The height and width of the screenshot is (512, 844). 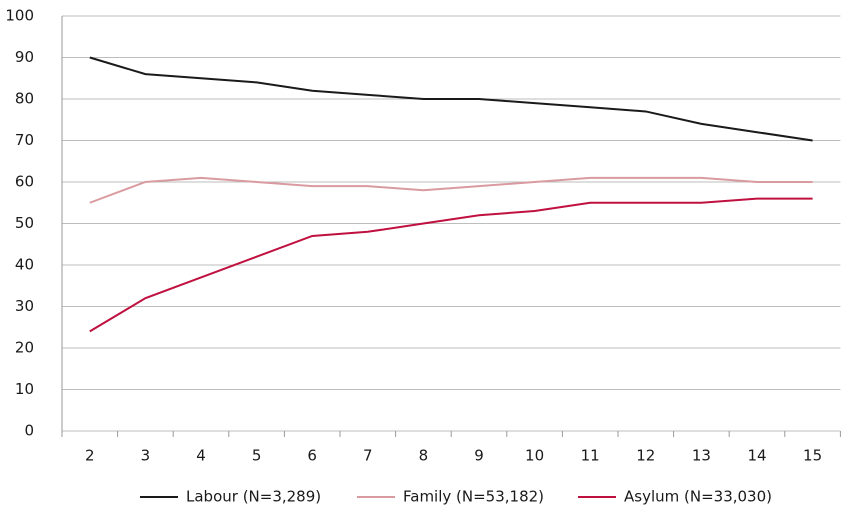 What do you see at coordinates (473, 497) in the screenshot?
I see `legend-label: Family (N=53,182)` at bounding box center [473, 497].